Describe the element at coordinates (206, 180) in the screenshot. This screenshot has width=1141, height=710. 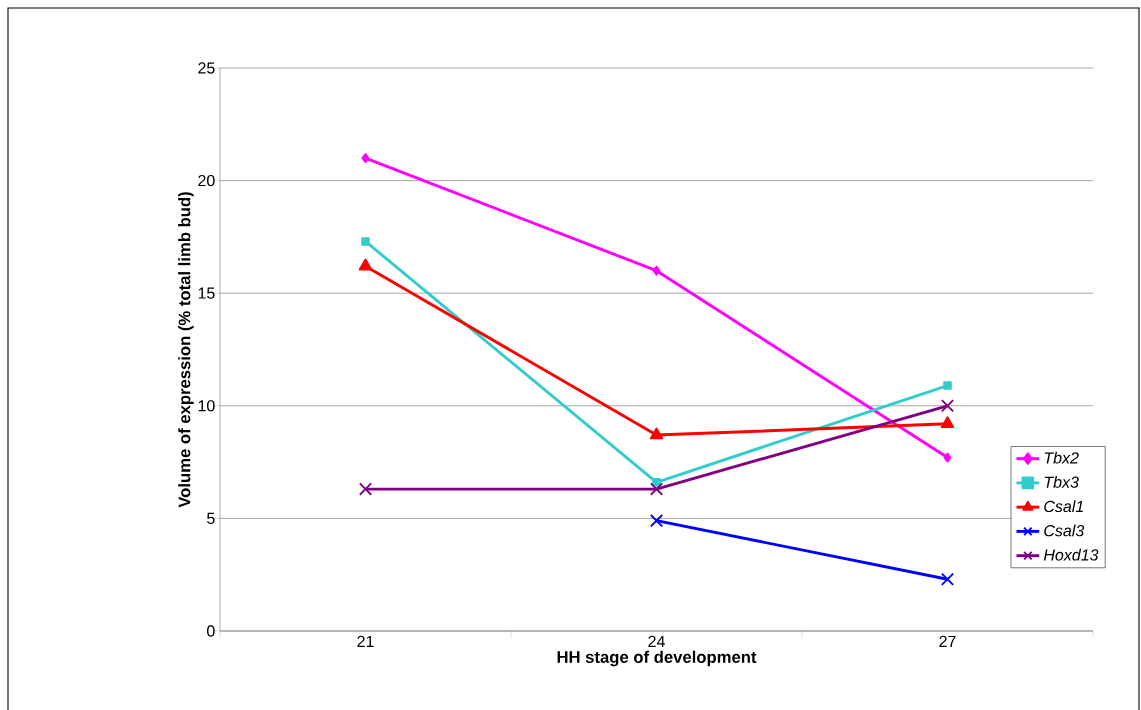
I see `y-tick-label: 20` at that location.